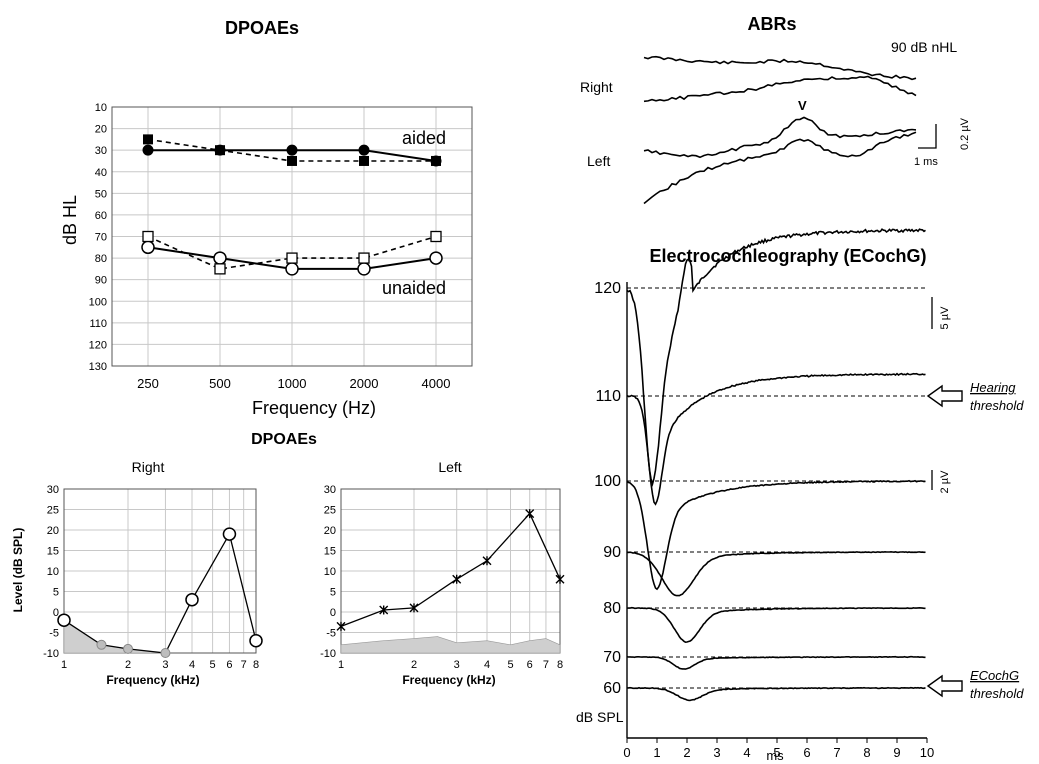 The width and height of the screenshot is (1039, 764). I want to click on ecochg-xtick: 2, so click(686, 752).